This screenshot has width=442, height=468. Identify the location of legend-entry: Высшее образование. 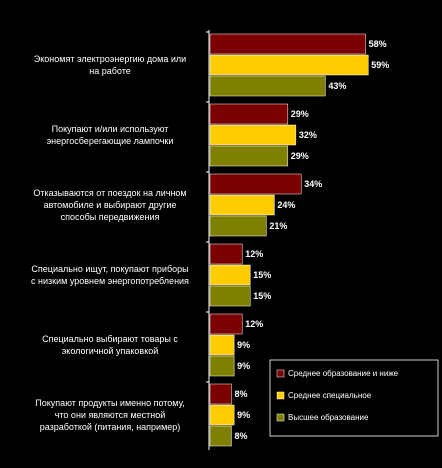
(328, 417).